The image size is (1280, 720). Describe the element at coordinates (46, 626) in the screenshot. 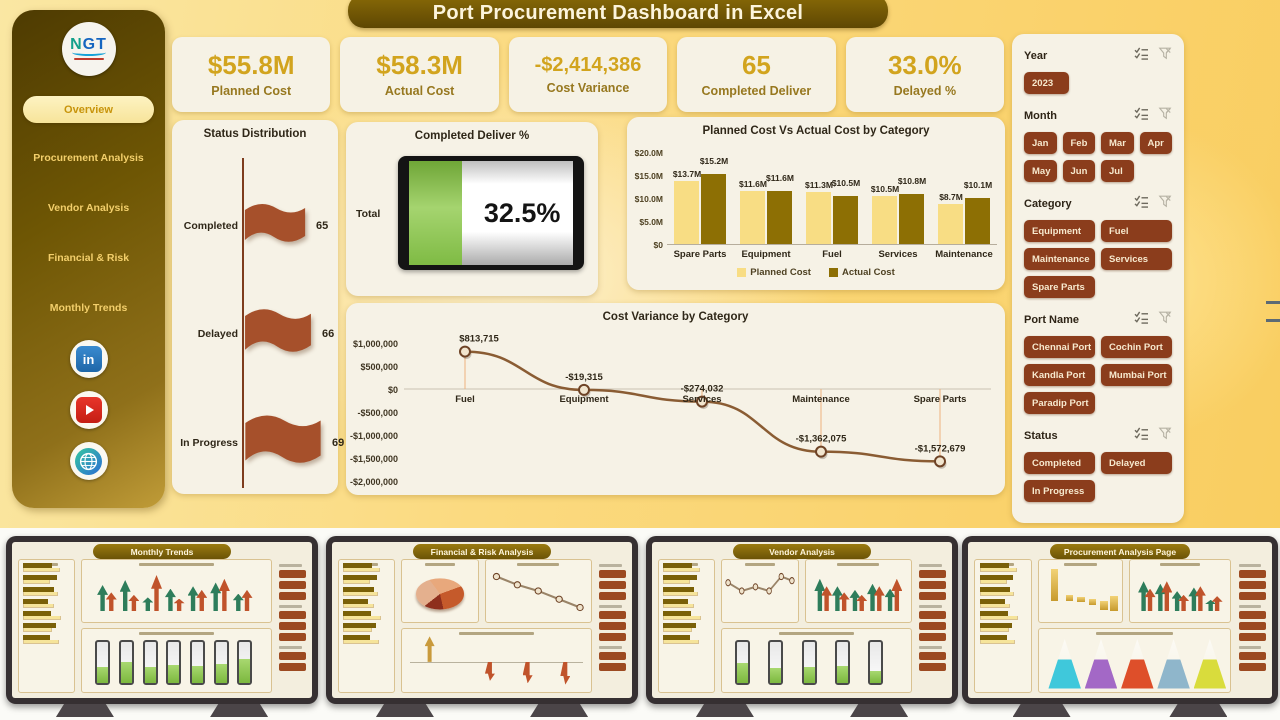

I see `mini-bar-chart` at that location.